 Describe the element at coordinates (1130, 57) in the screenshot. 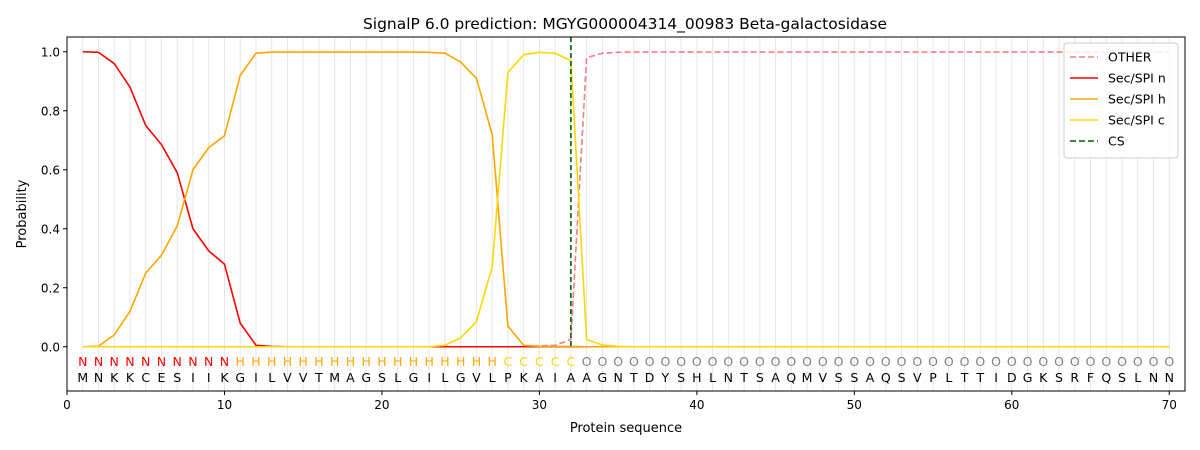

I see `legend-label: OTHER` at that location.